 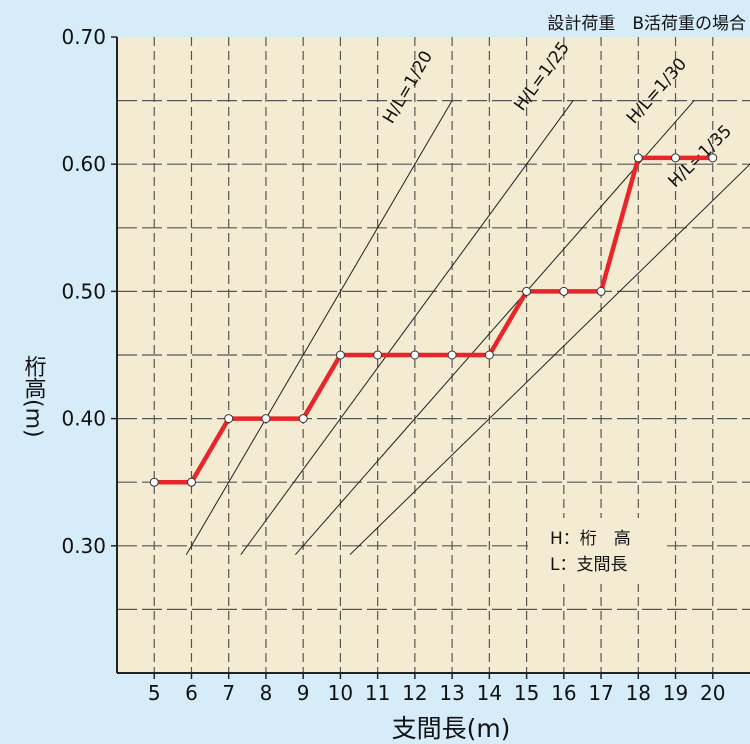 What do you see at coordinates (638, 693) in the screenshot?
I see `x-tick-label: 18` at bounding box center [638, 693].